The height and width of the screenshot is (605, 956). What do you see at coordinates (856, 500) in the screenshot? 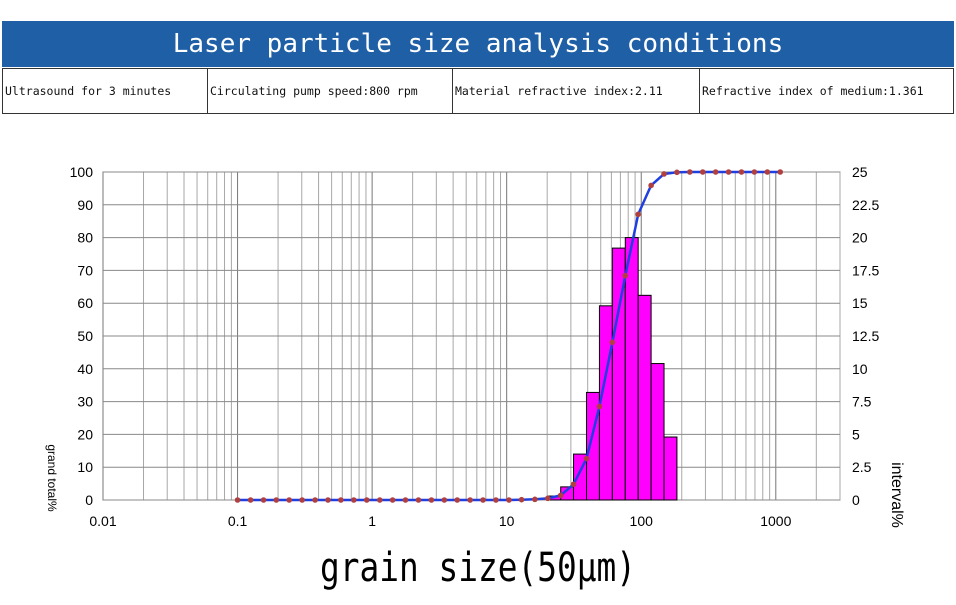
I see `y-tick-label-right: 0` at bounding box center [856, 500].